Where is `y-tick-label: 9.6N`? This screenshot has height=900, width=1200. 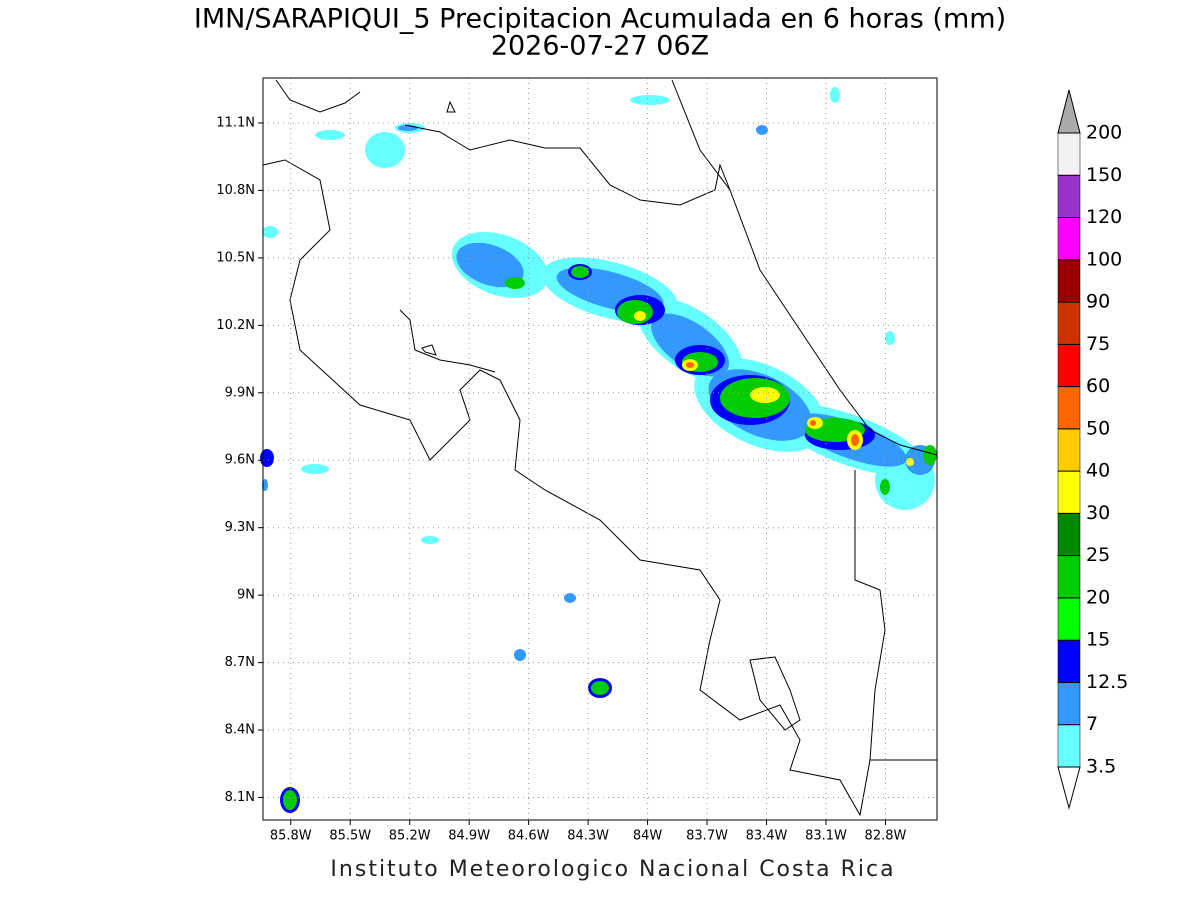
y-tick-label: 9.6N is located at coordinates (240, 460).